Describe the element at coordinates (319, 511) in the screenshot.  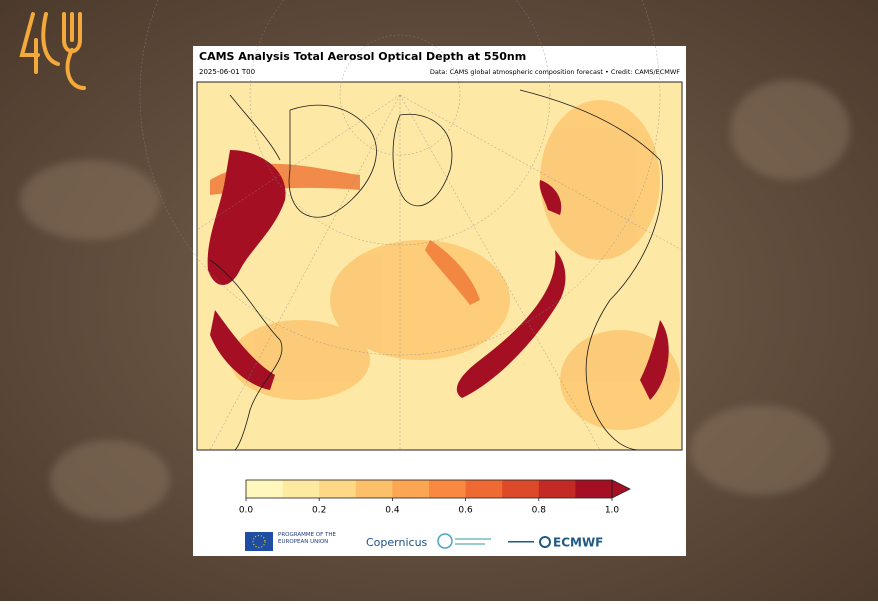
I see `colorbar-tick-label: 0.2` at that location.